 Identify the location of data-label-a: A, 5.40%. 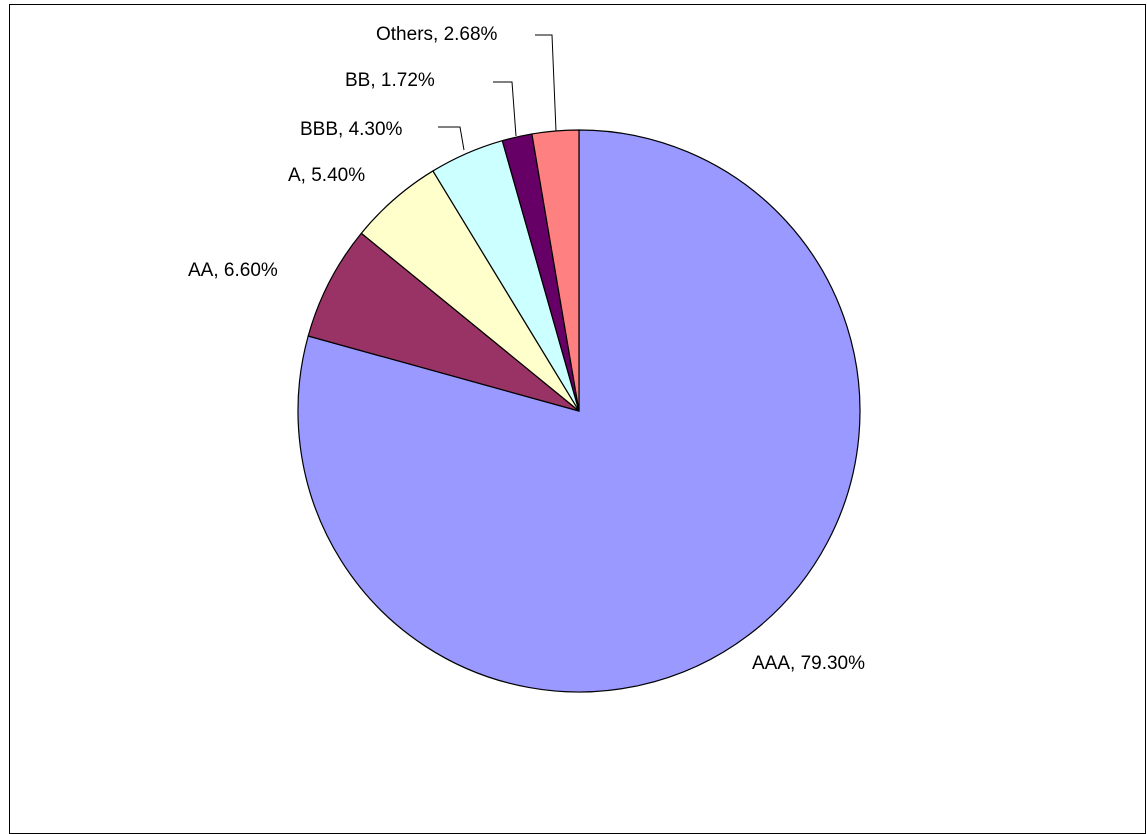
(326, 175).